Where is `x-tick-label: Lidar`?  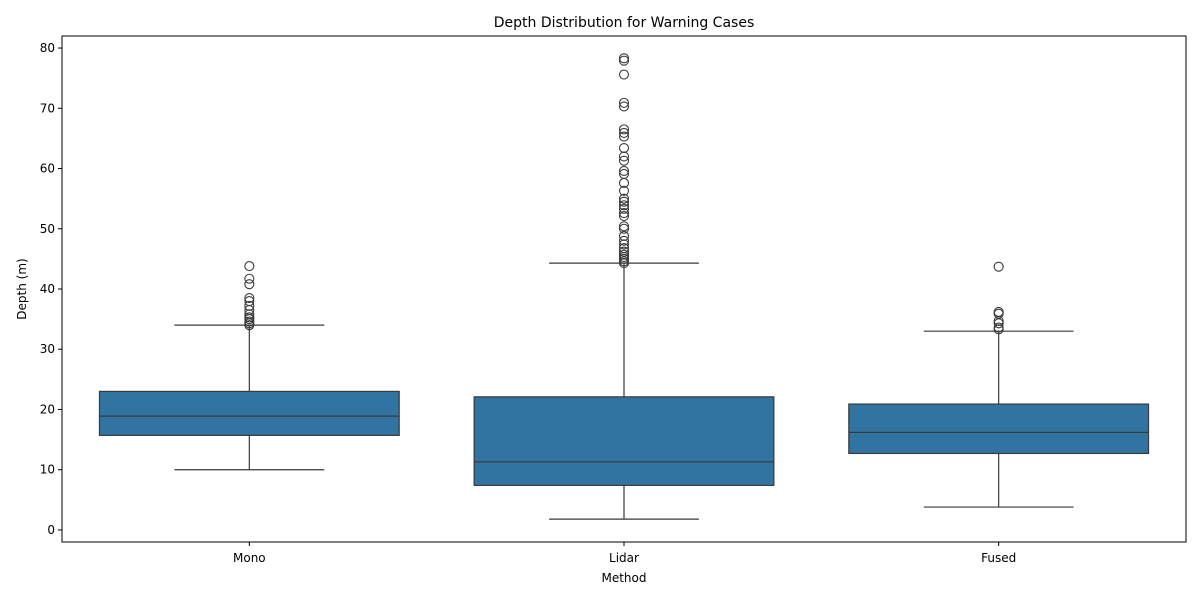 x-tick-label: Lidar is located at coordinates (624, 558).